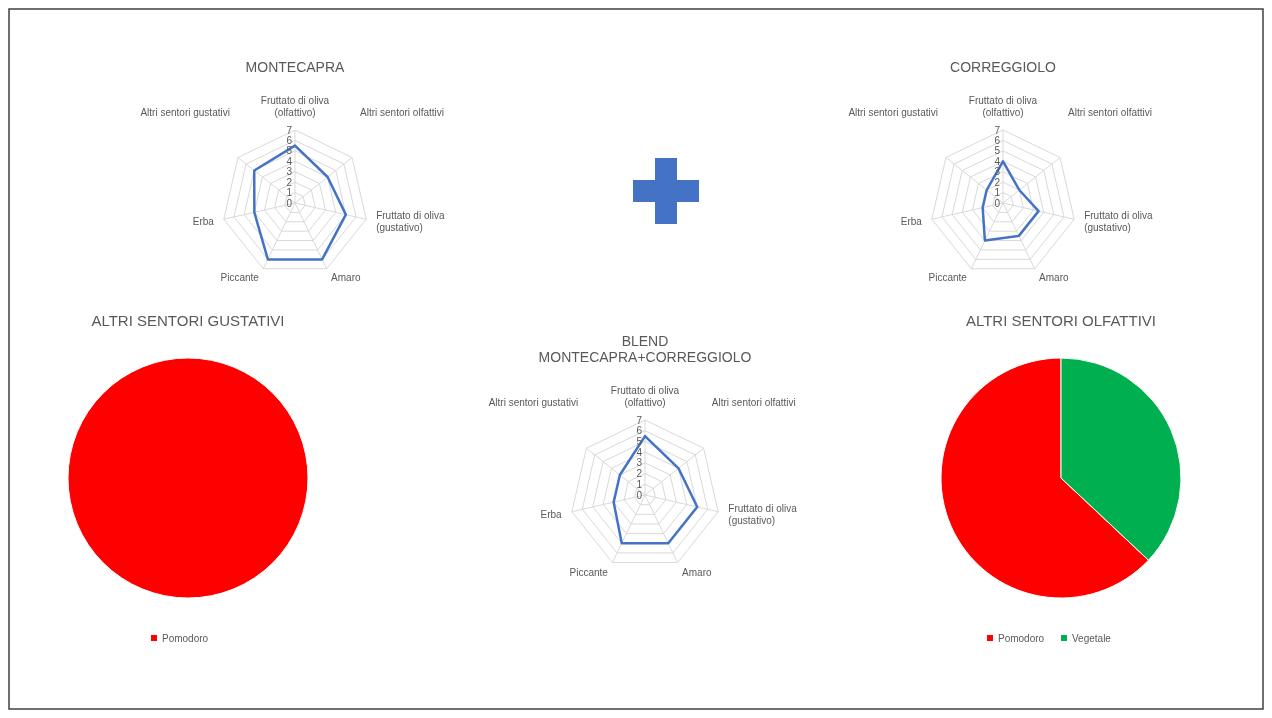  Describe the element at coordinates (188, 320) in the screenshot. I see `chart-title: ALTRI SENTORI GUSTATIVI` at that location.